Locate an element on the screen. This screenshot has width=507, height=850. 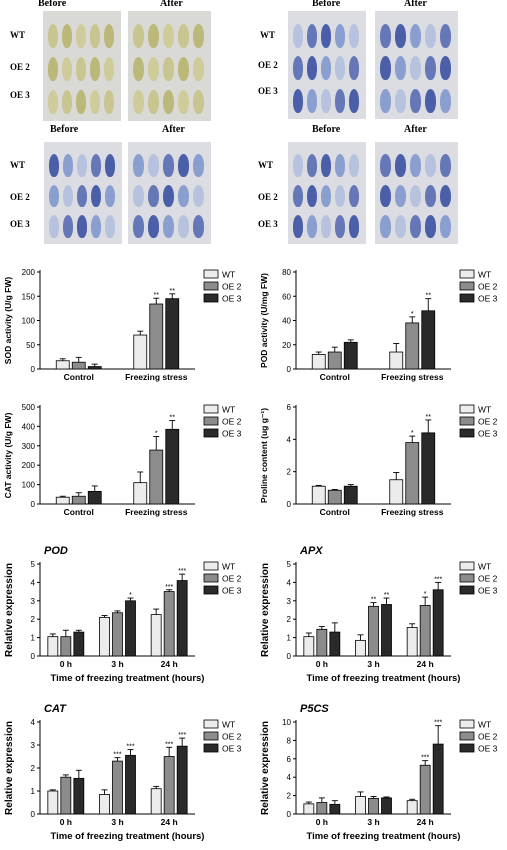
photo-panel-4: Before After WT OE 2 OE 3 is located at coordinates (380, 184).